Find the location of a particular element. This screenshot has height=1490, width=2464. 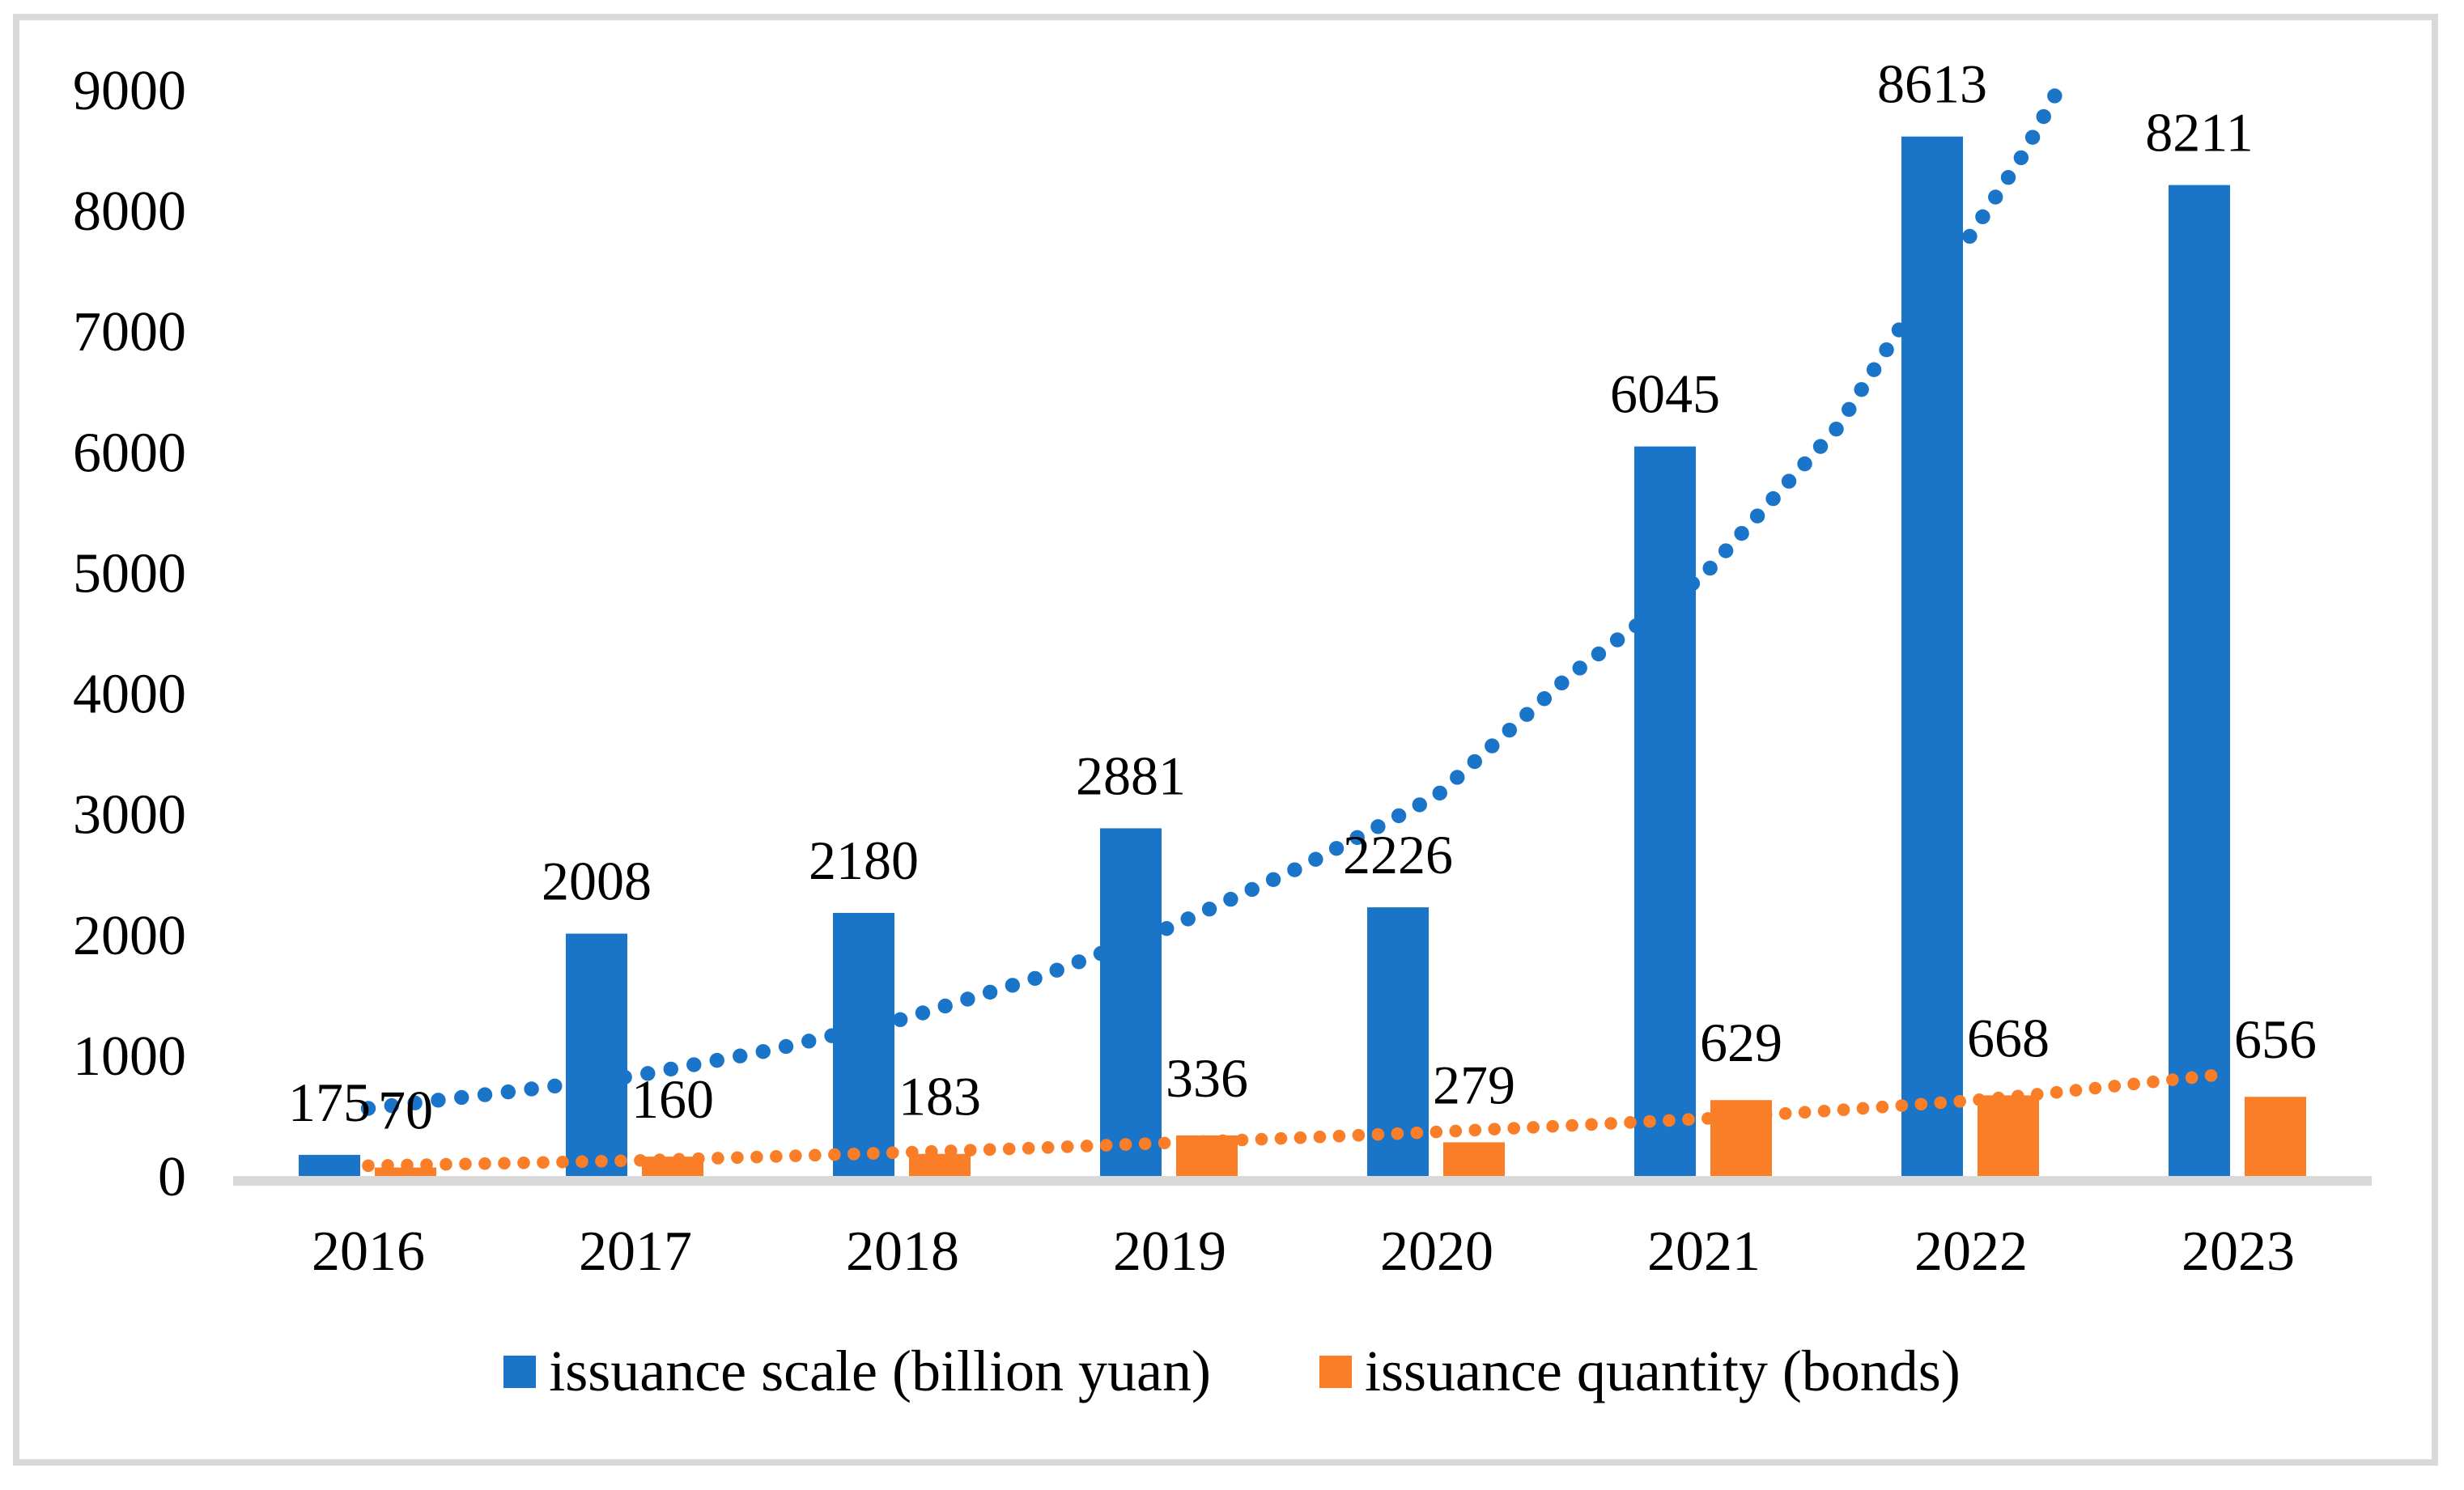

bar-quantity-2016 is located at coordinates (405, 1172).